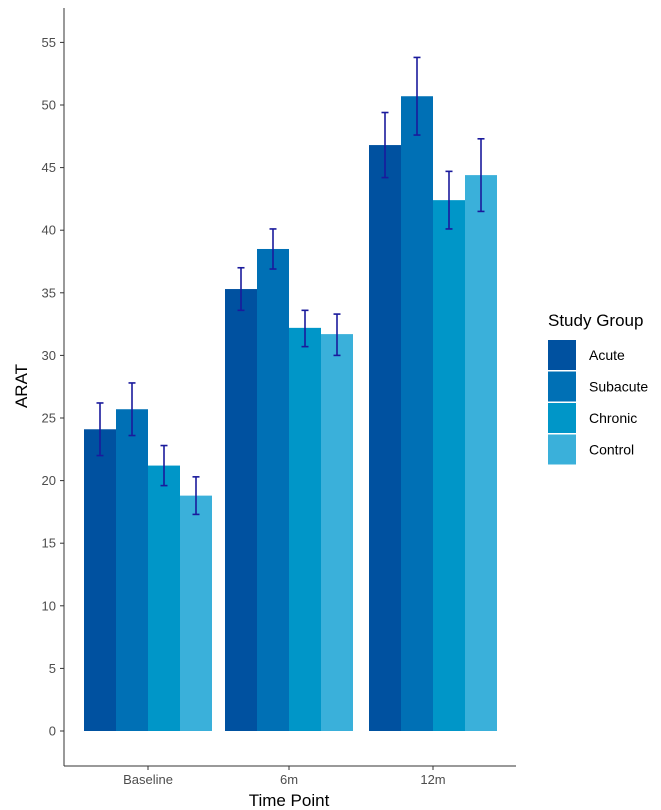  I want to click on y-tick-label: 5, so click(52, 668).